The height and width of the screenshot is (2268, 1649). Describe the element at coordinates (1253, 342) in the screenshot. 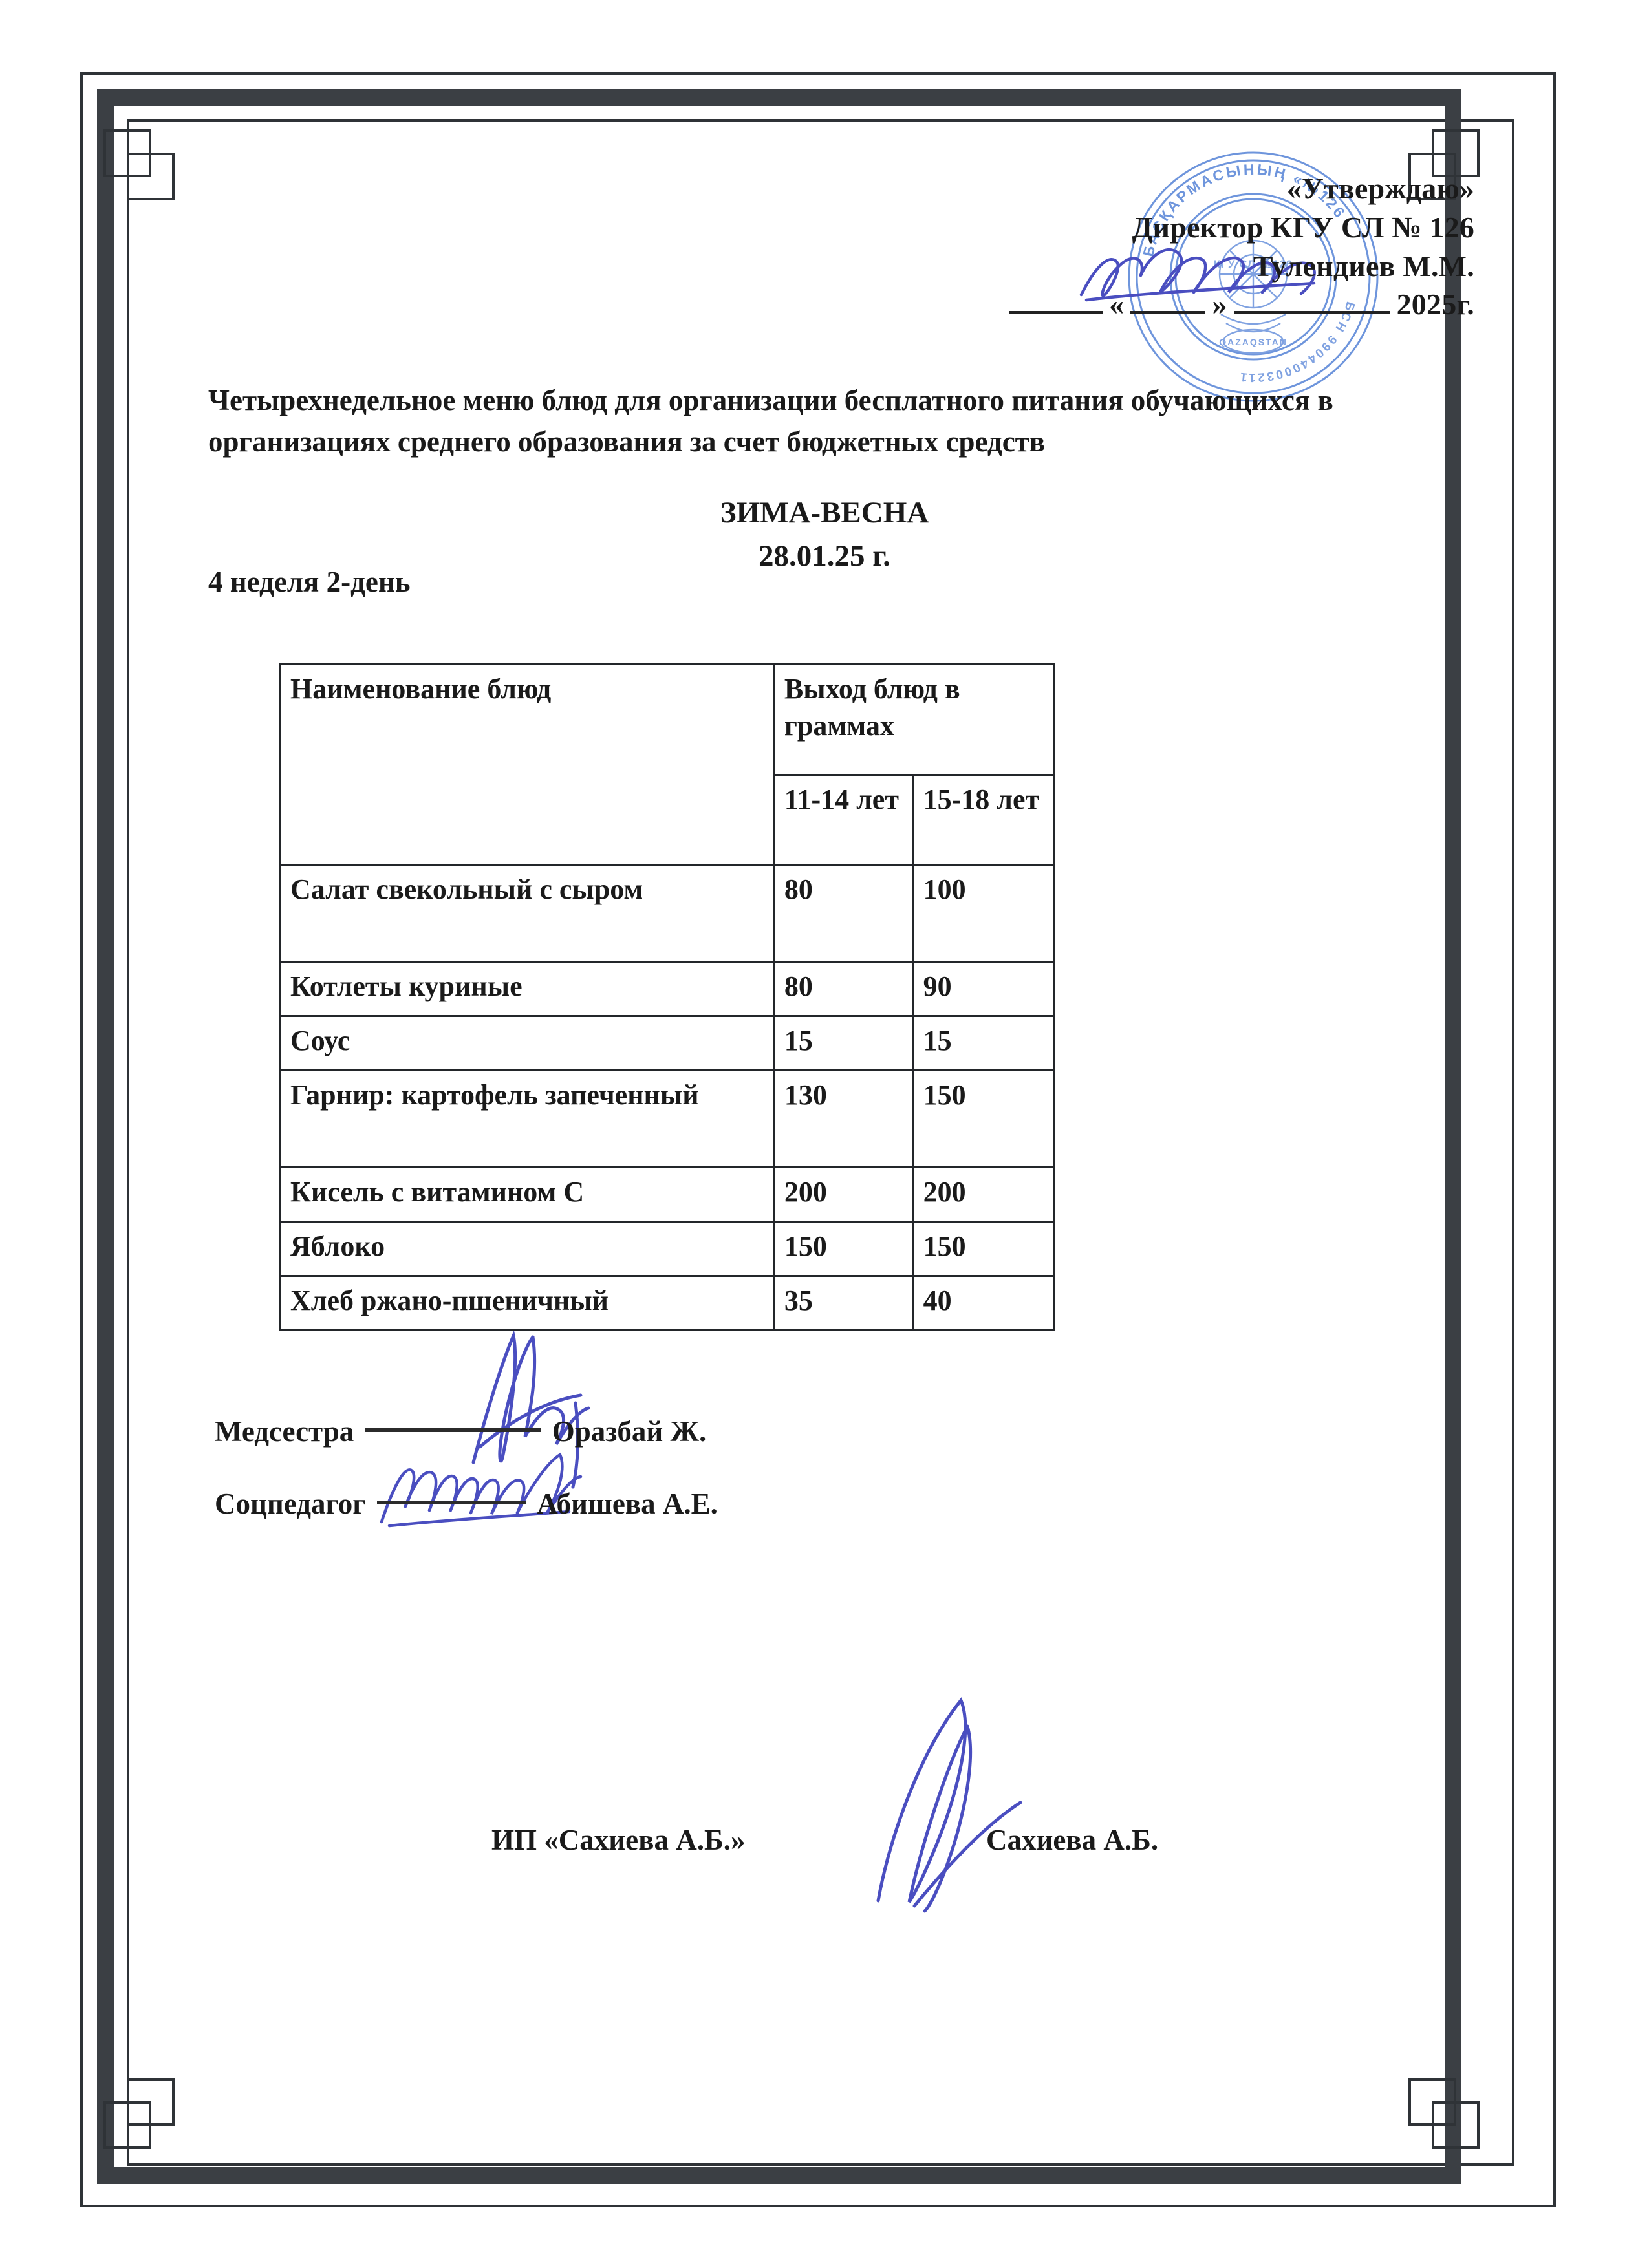

I see `stamp-country-text: QAZAQSTAN` at that location.